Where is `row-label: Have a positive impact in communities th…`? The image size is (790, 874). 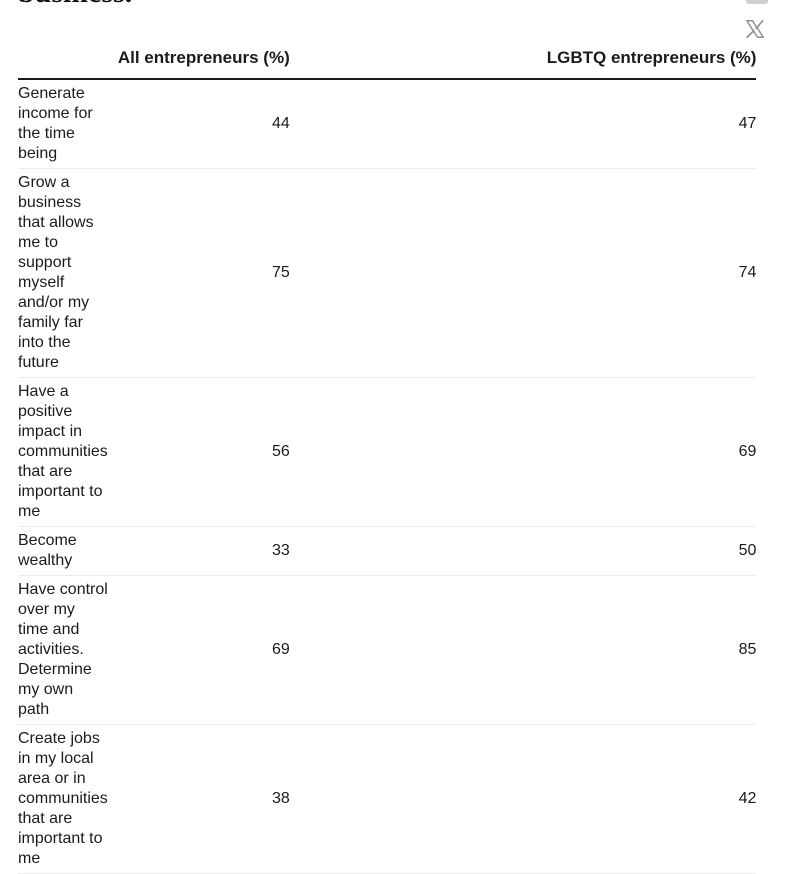 row-label: Have a positive impact in communities th… is located at coordinates (68, 452).